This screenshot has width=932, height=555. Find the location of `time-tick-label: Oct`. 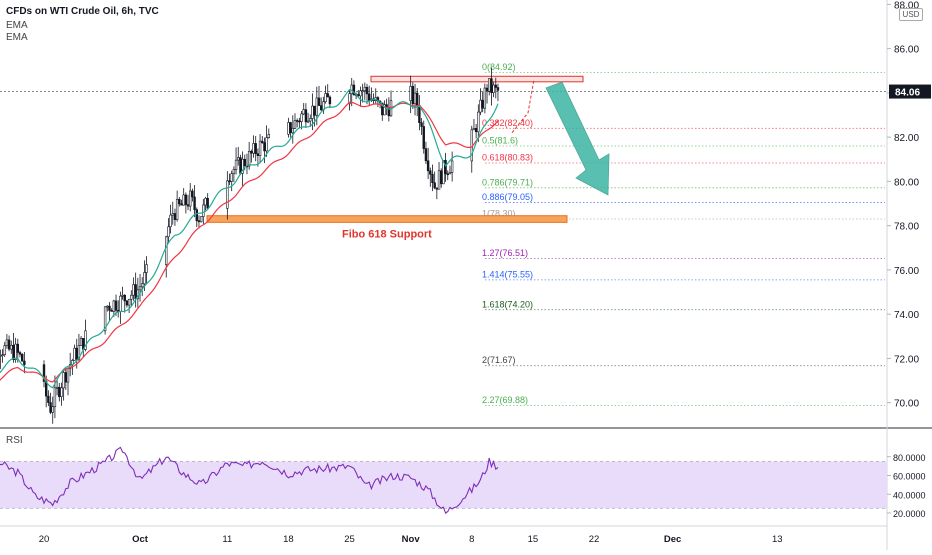

time-tick-label: Oct is located at coordinates (140, 539).